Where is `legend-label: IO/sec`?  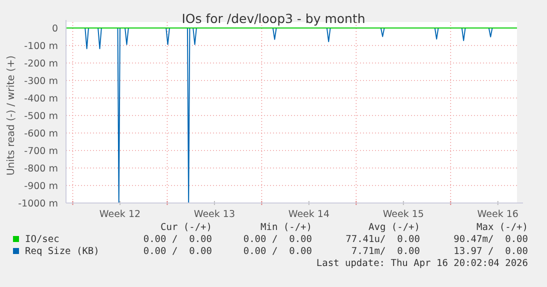 legend-label: IO/sec is located at coordinates (42, 239).